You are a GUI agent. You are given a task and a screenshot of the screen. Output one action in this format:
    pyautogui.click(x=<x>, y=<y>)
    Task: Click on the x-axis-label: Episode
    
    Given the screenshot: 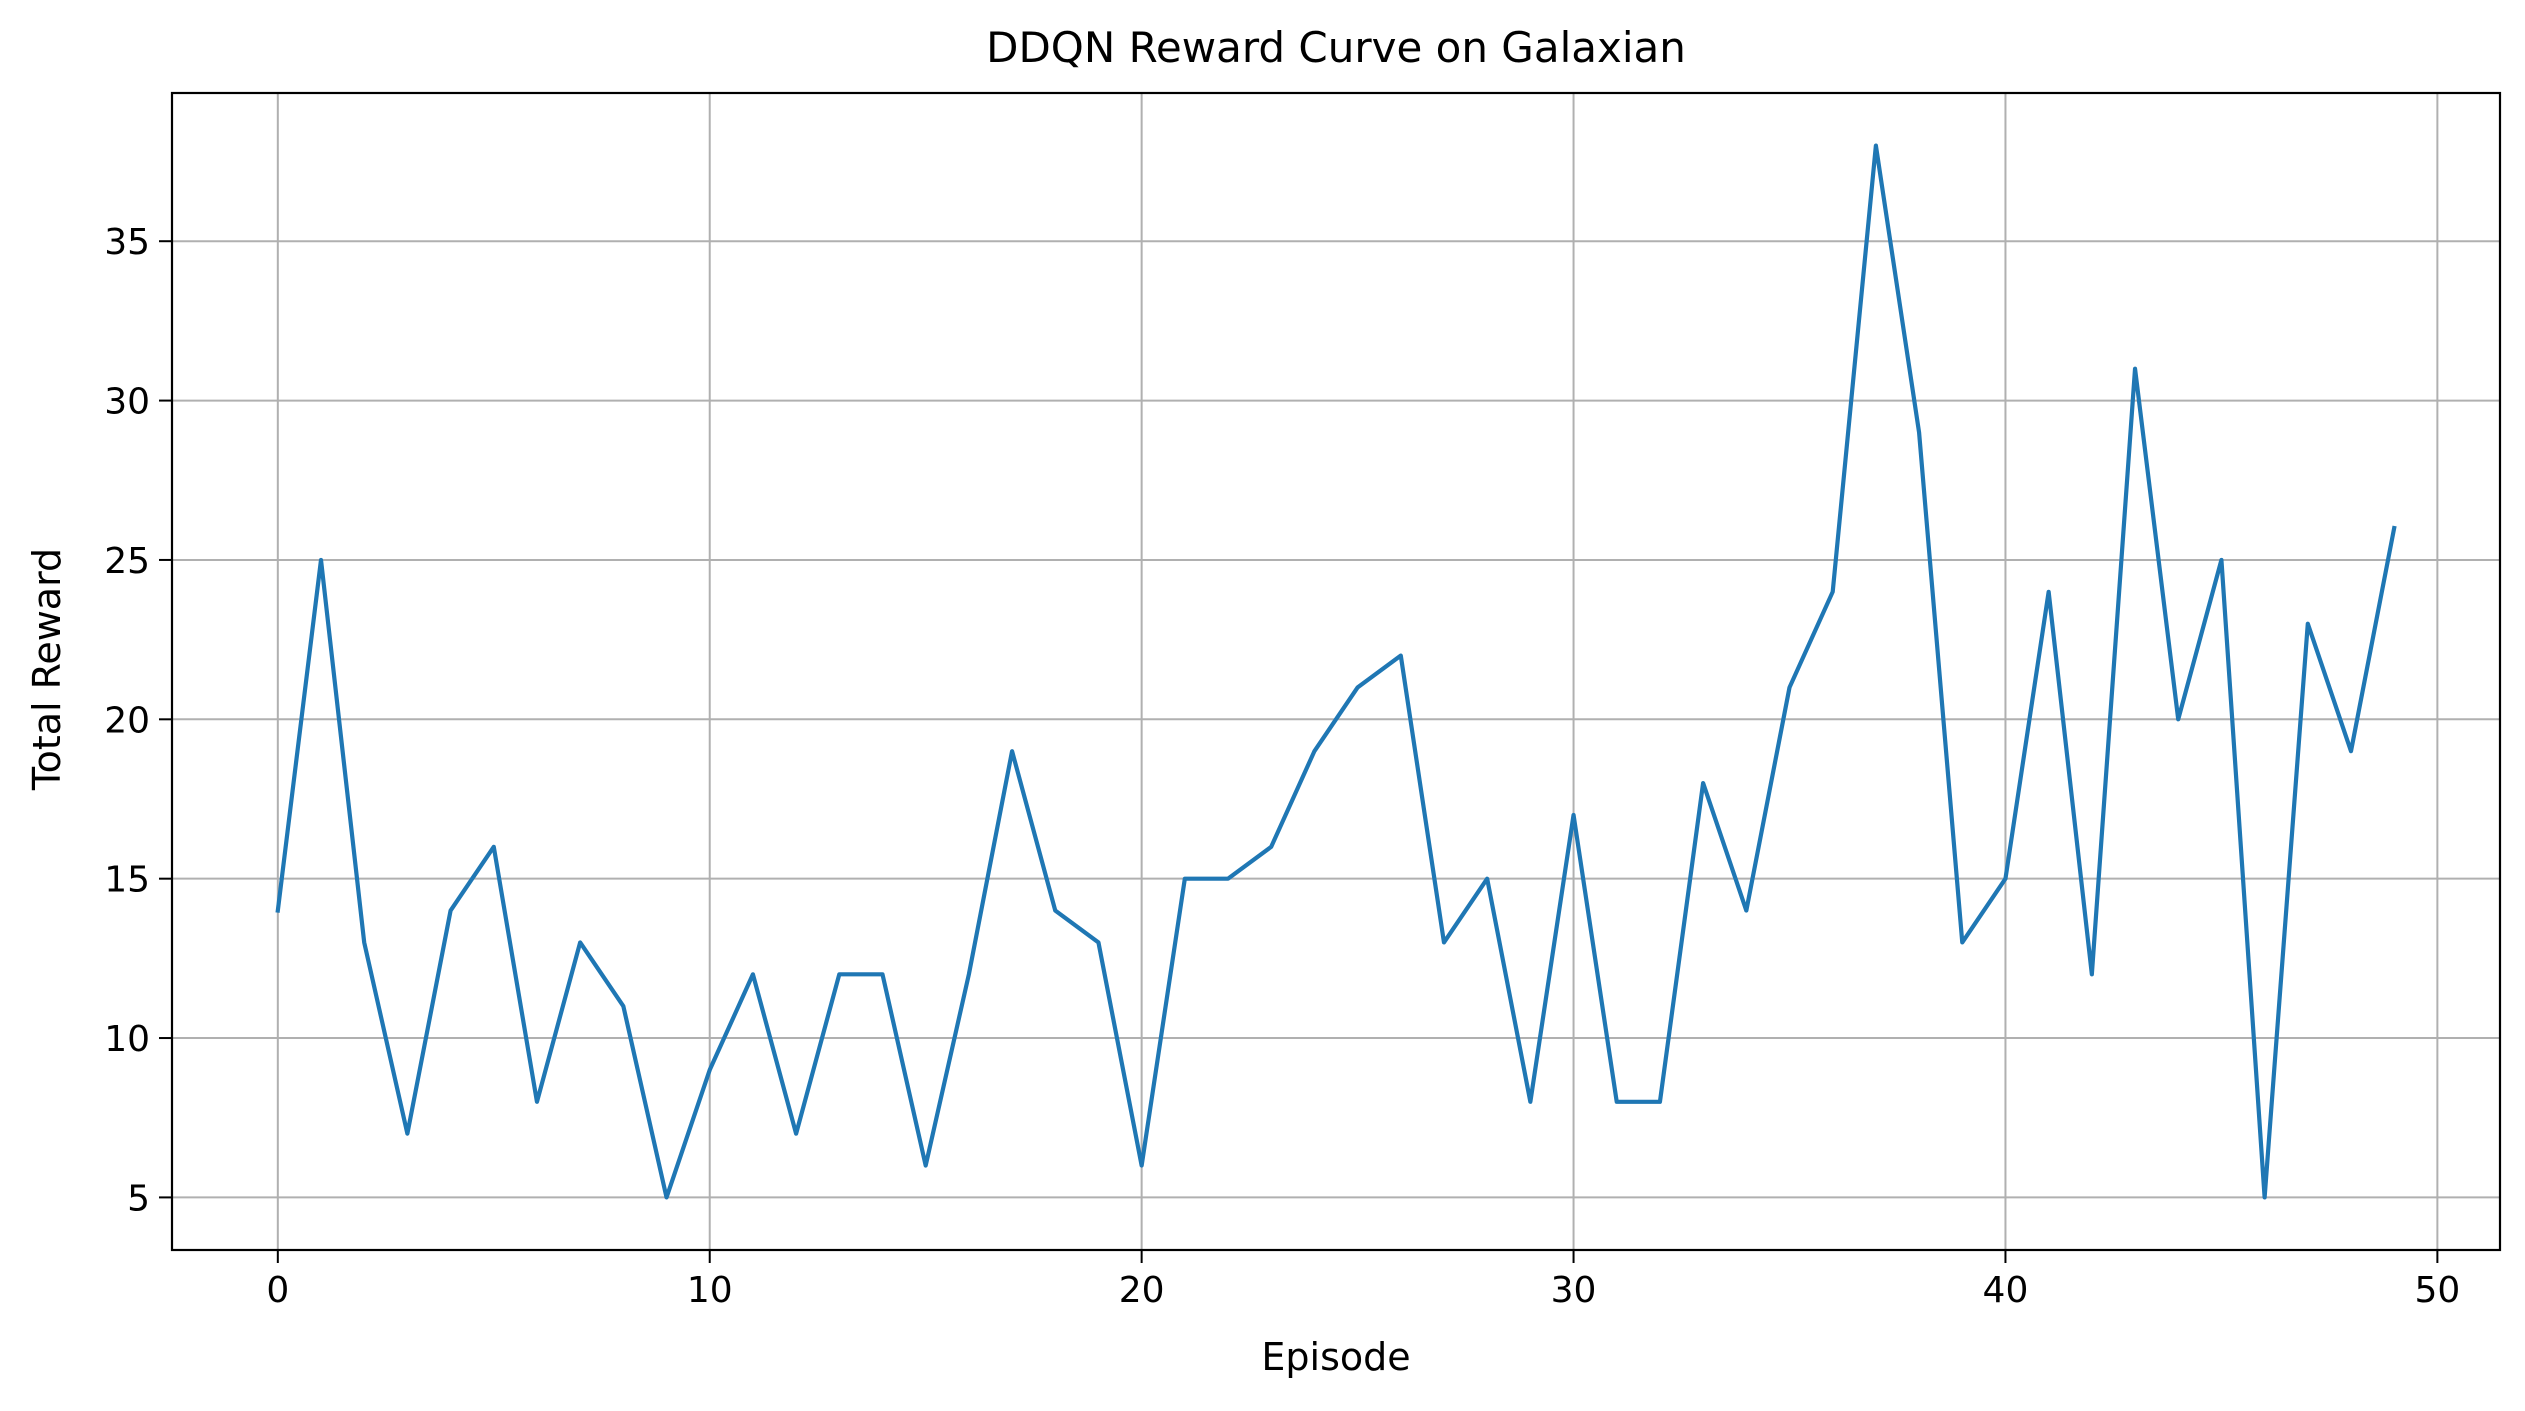 What is the action you would take?
    pyautogui.click(x=1335, y=1357)
    